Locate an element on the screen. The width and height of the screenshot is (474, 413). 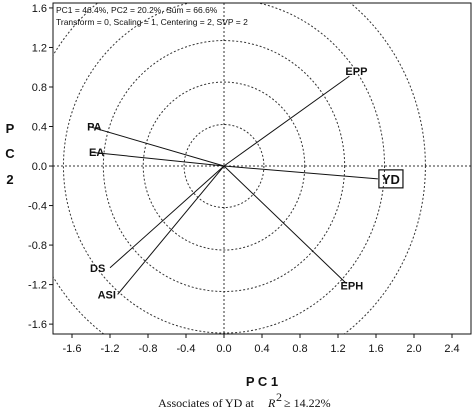
x-axis-ticks: -1.6 -1.2 -0.8 -0.4 0.0 0.4 0.8 1.2 1.6 2.0 2.4 is located at coordinates (261, 344).